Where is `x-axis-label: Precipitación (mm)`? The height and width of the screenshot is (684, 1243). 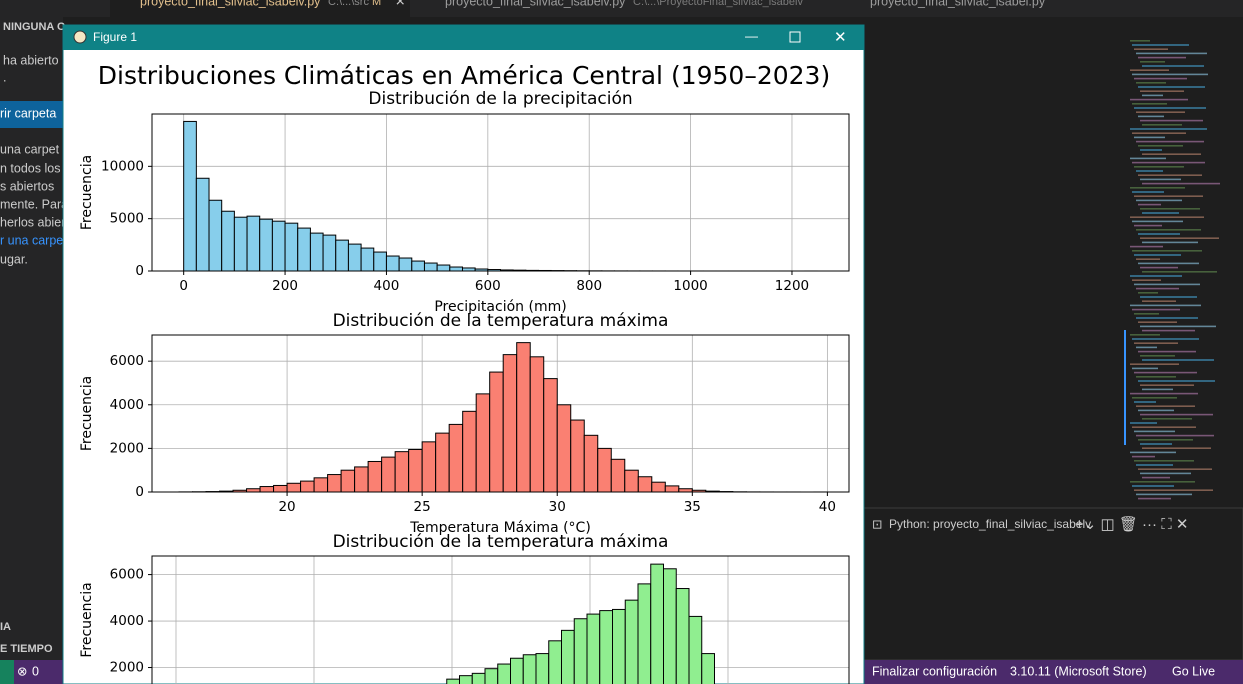
x-axis-label: Precipitación (mm) is located at coordinates (500, 307).